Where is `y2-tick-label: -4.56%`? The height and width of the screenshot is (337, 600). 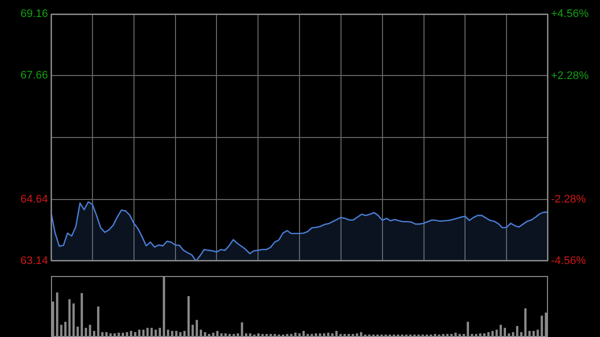 y2-tick-label: -4.56% is located at coordinates (568, 261).